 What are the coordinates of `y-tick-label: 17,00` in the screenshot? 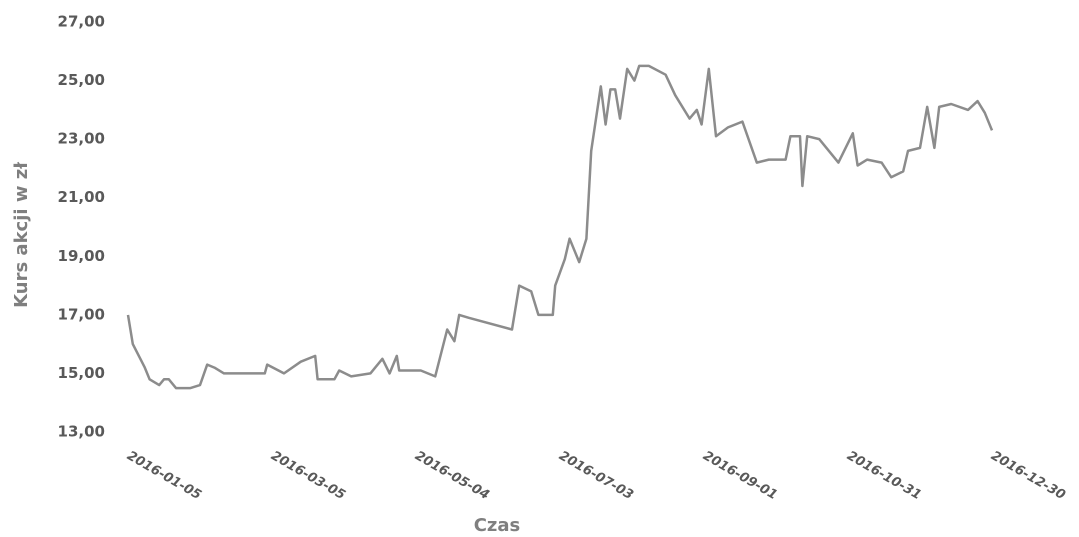 It's located at (81, 314).